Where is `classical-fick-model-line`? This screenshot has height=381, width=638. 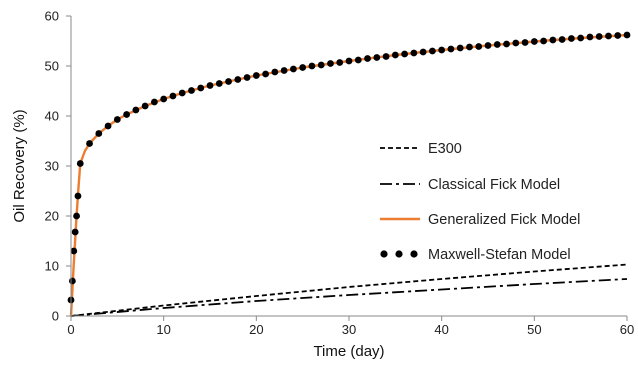 classical-fick-model-line is located at coordinates (349, 297).